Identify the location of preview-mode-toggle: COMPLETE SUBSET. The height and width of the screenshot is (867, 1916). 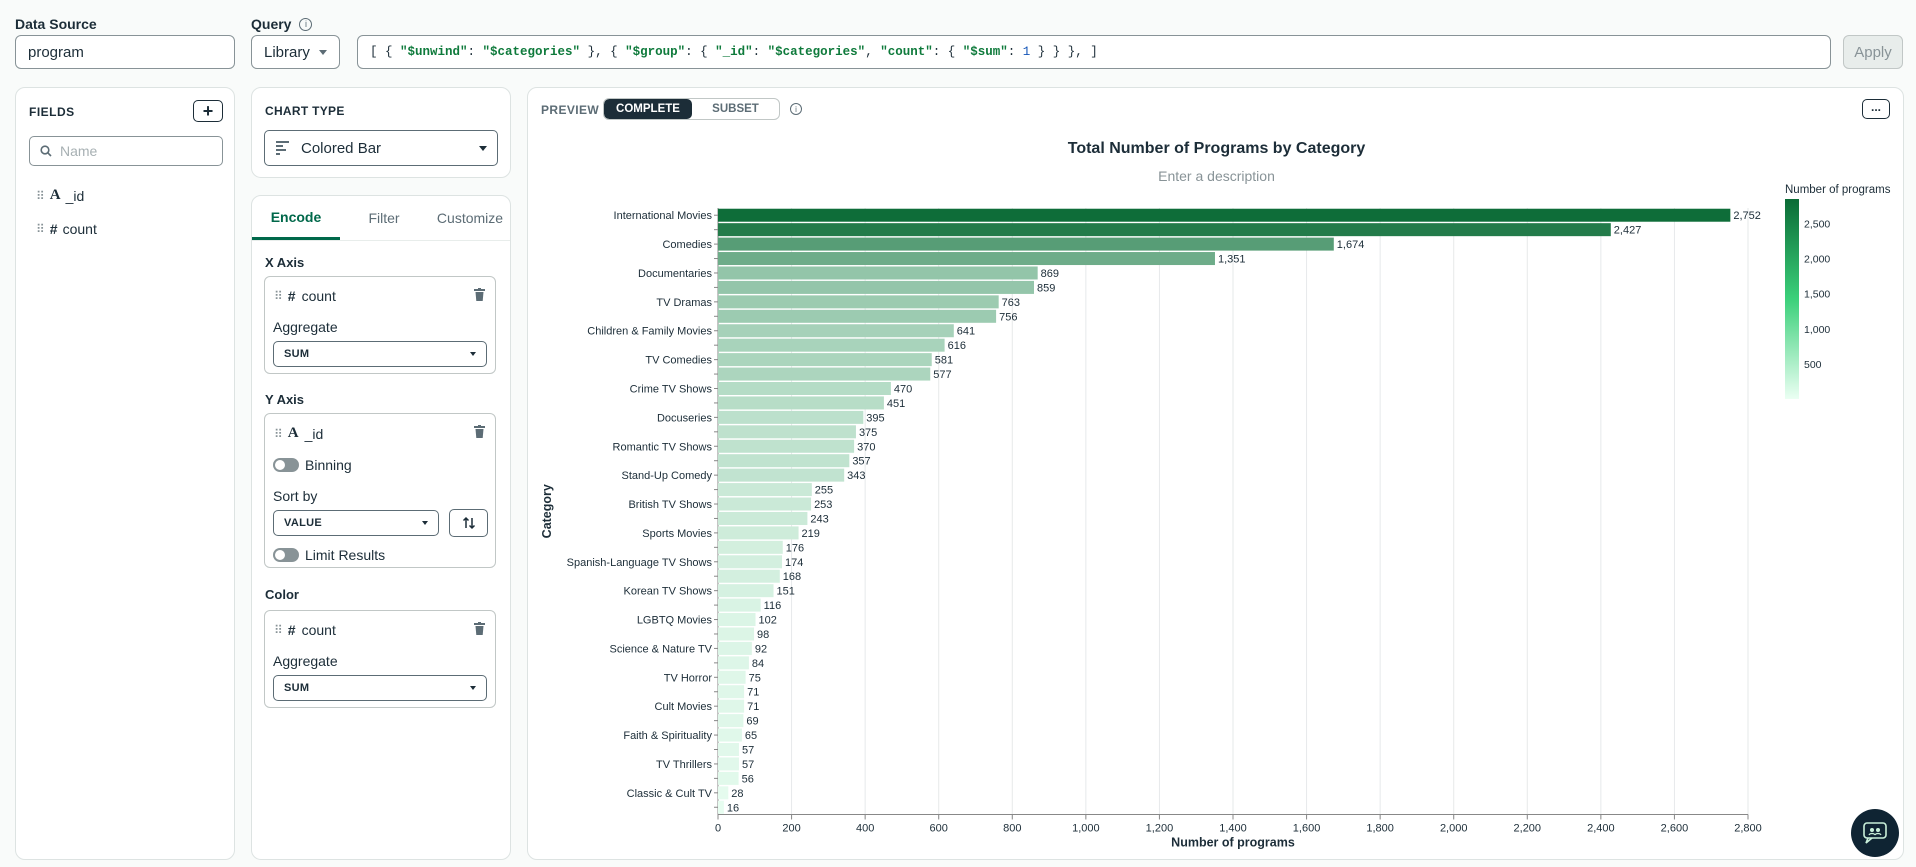
(691, 109).